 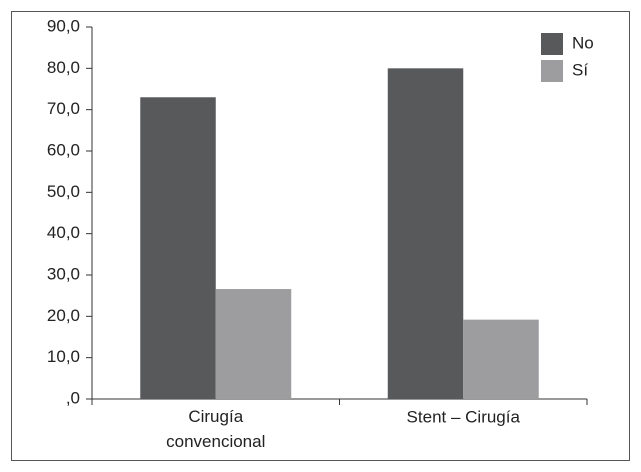 I want to click on y-tick-label: 40,0, so click(x=63, y=232).